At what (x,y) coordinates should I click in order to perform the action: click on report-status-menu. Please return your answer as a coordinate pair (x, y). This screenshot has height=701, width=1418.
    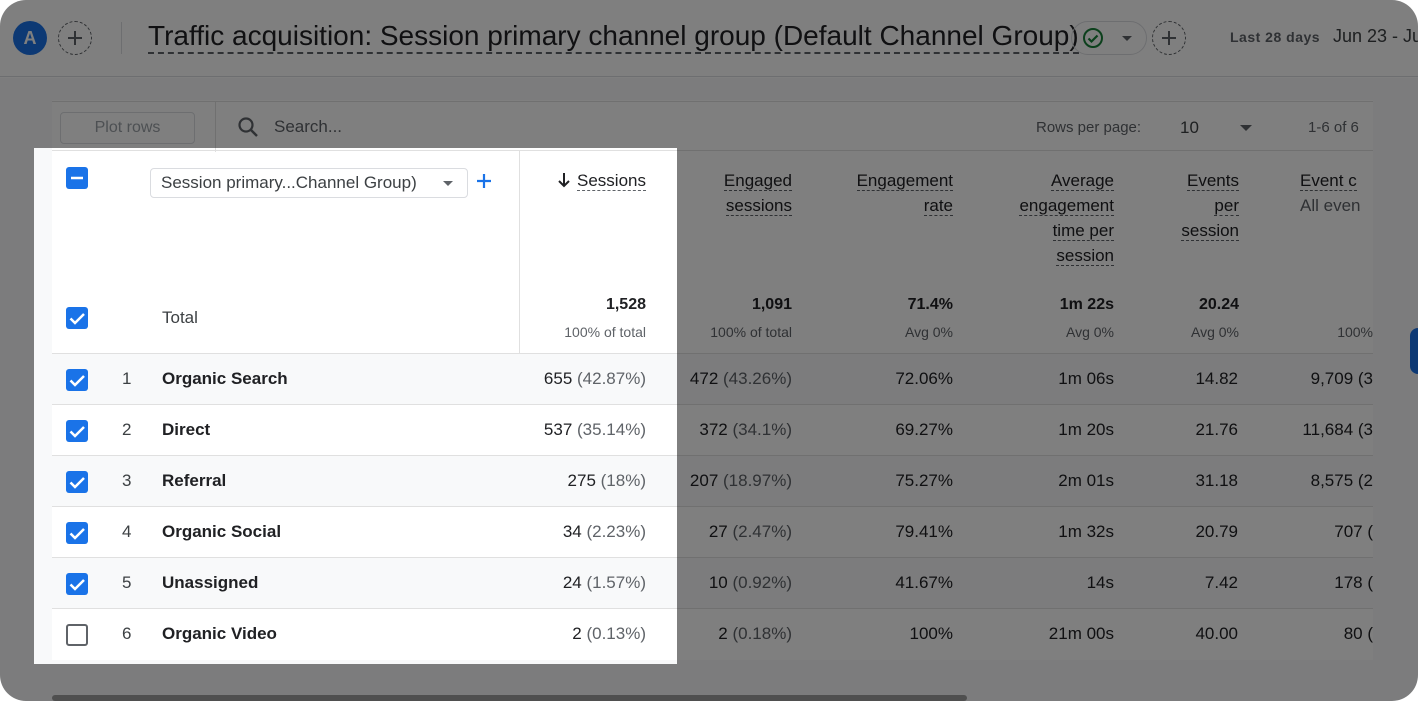
    Looking at the image, I should click on (1109, 38).